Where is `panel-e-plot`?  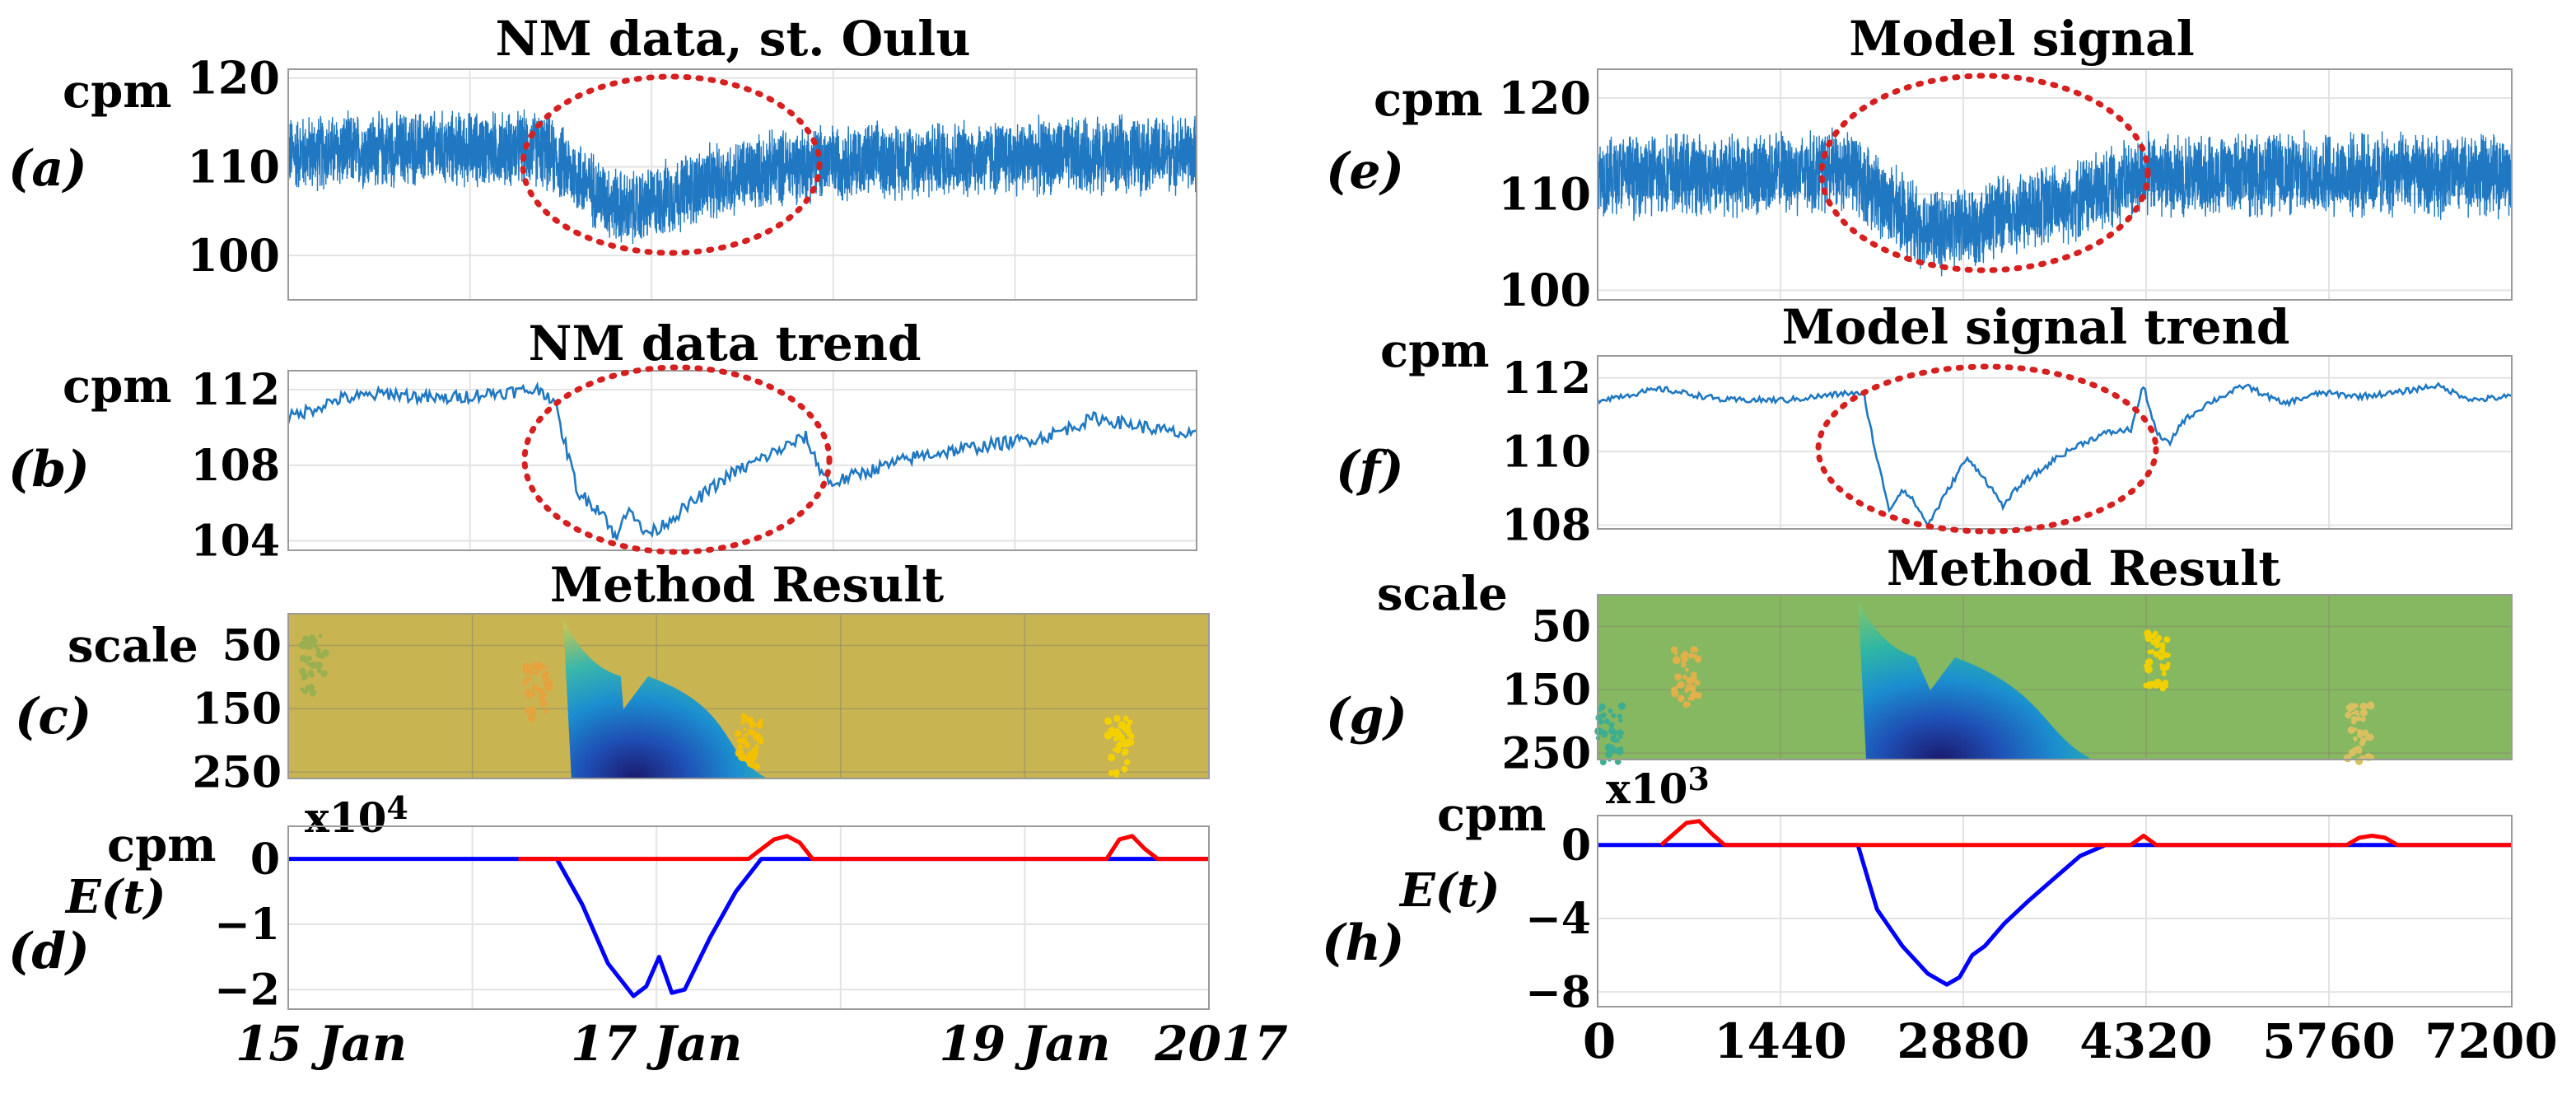
panel-e-plot is located at coordinates (2055, 184).